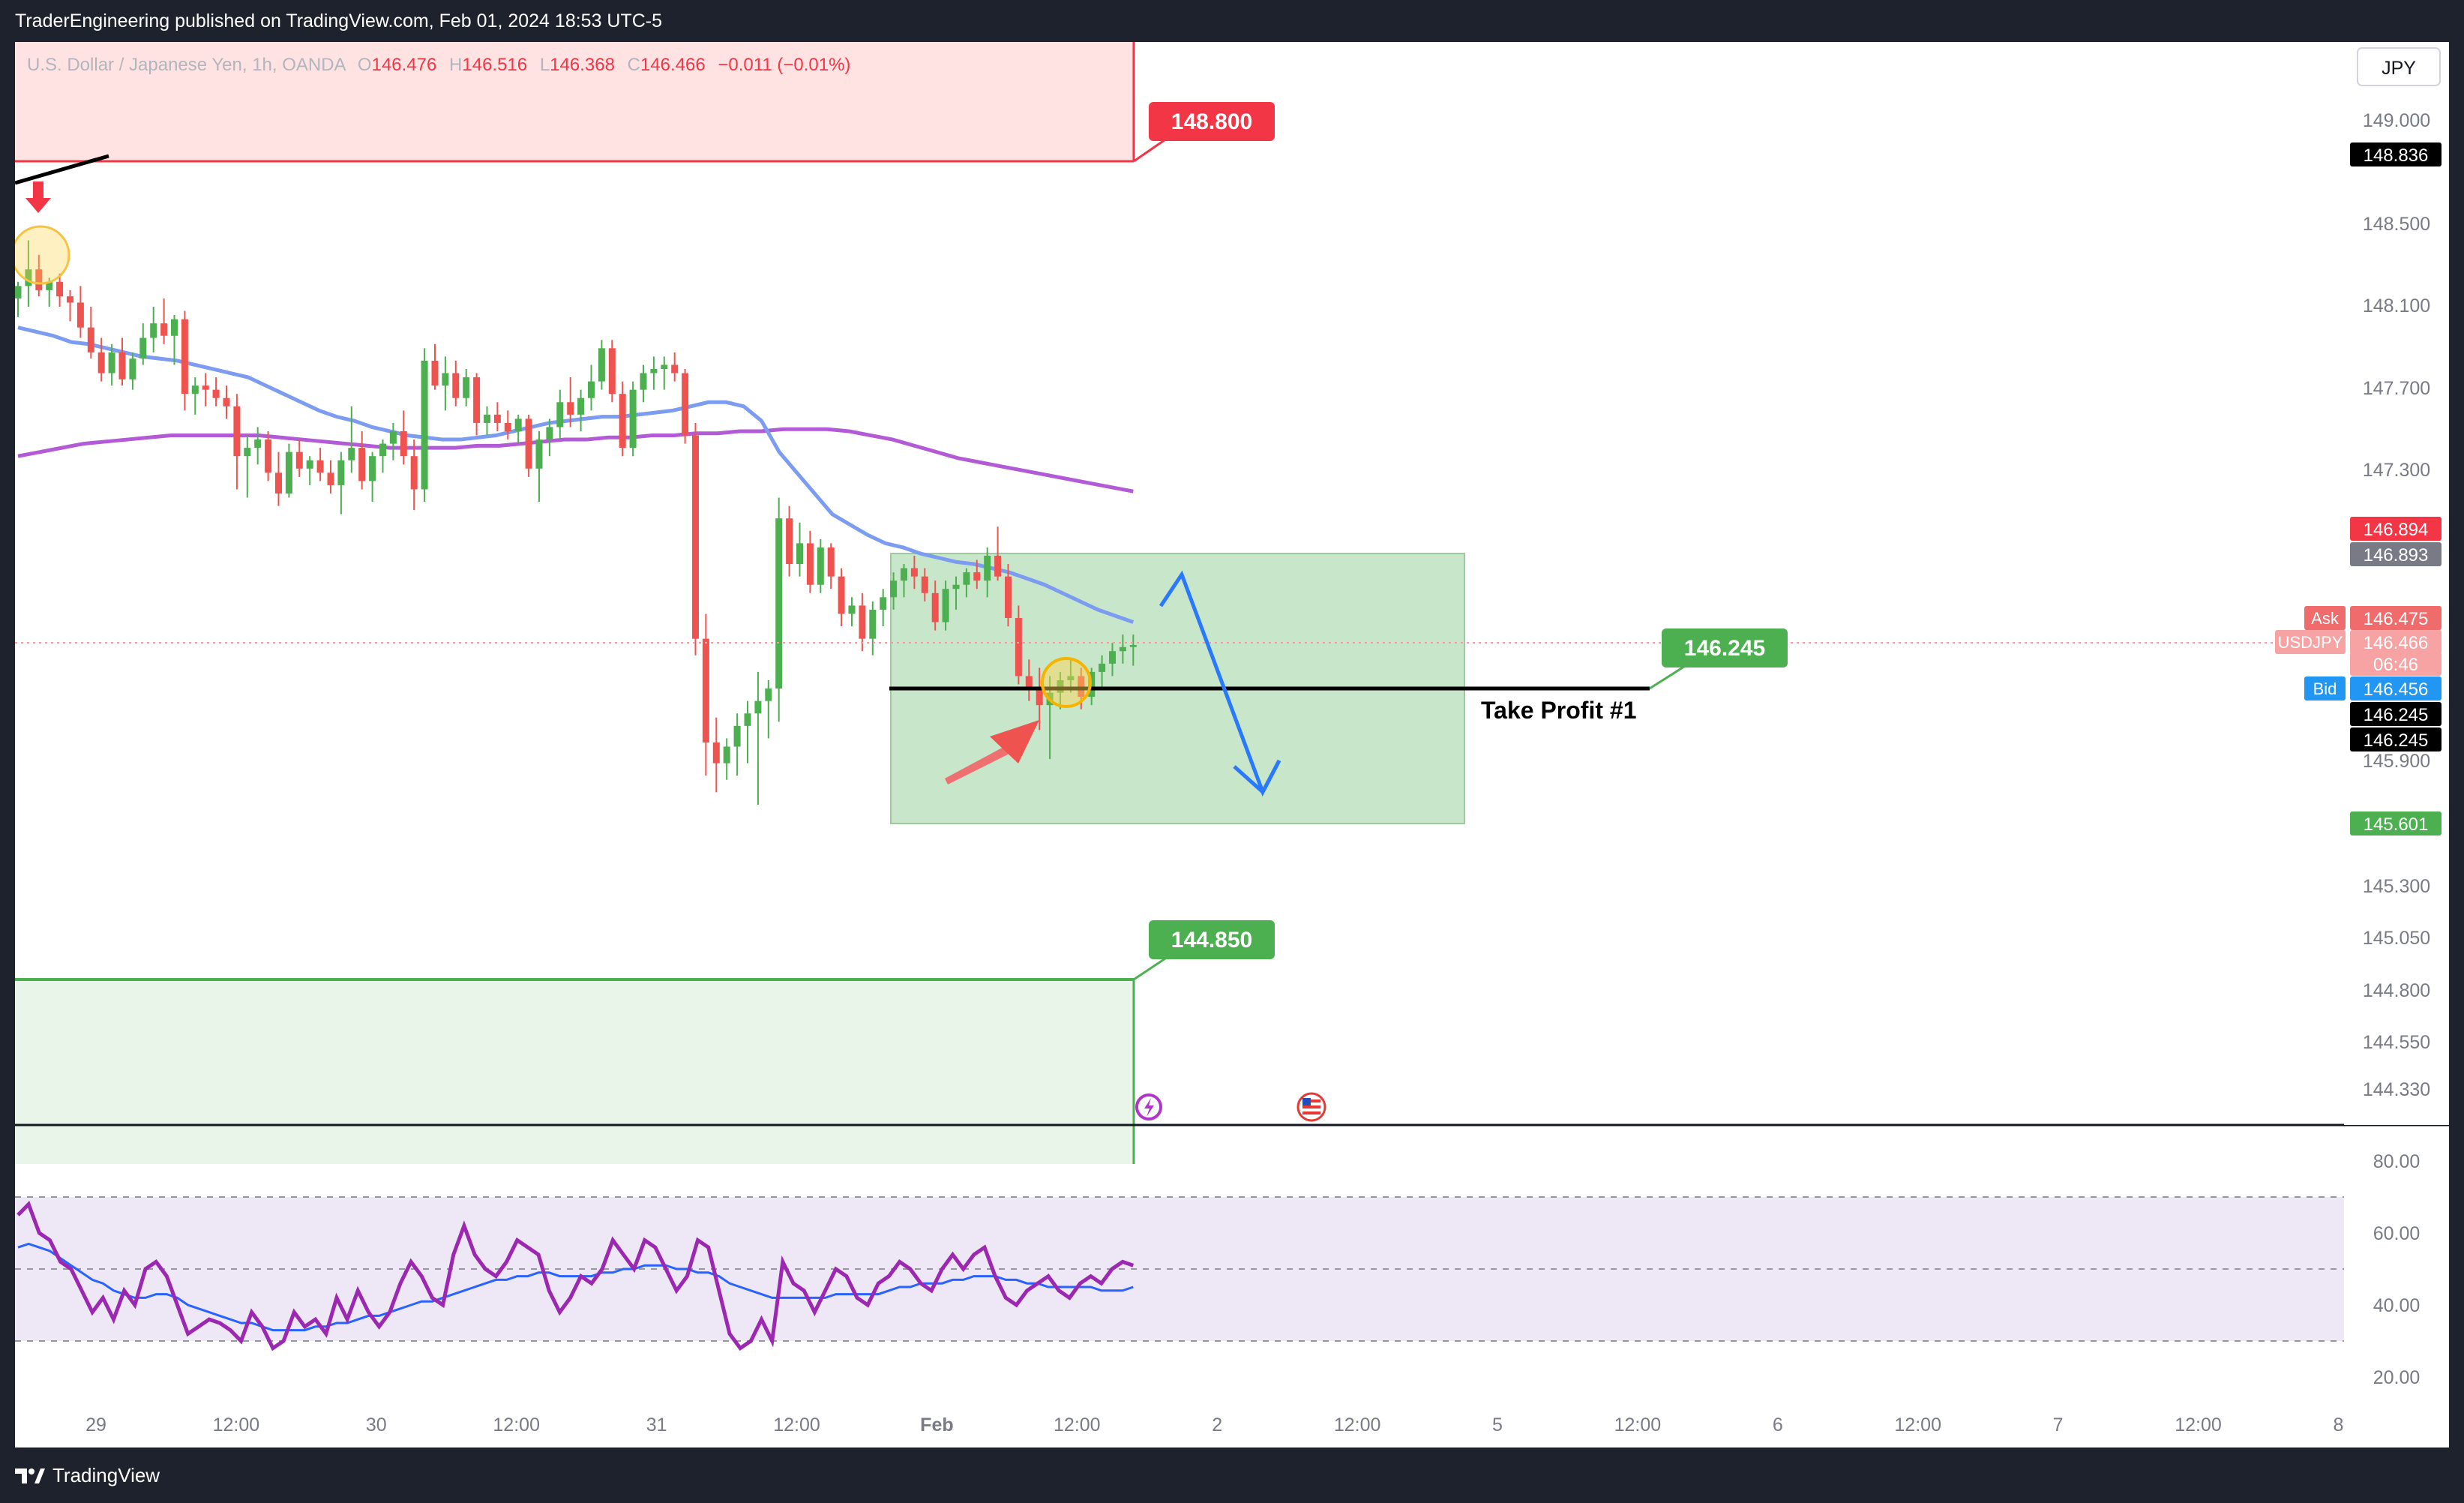 The width and height of the screenshot is (2464, 1503). Describe the element at coordinates (2399, 66) in the screenshot. I see `currency-button: JPY` at that location.